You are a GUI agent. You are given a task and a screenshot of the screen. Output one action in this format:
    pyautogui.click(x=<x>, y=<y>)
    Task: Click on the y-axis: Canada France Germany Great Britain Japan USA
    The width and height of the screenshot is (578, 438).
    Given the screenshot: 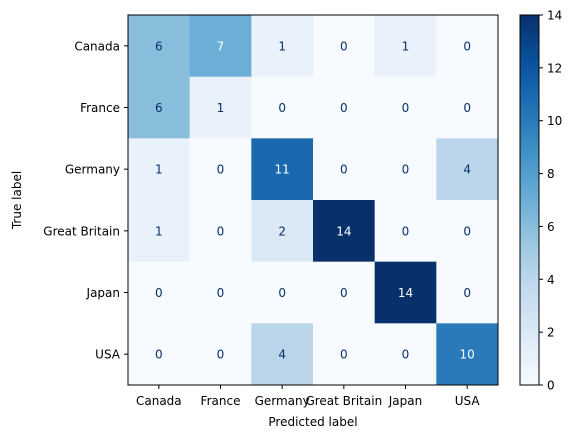 What is the action you would take?
    pyautogui.click(x=85, y=200)
    